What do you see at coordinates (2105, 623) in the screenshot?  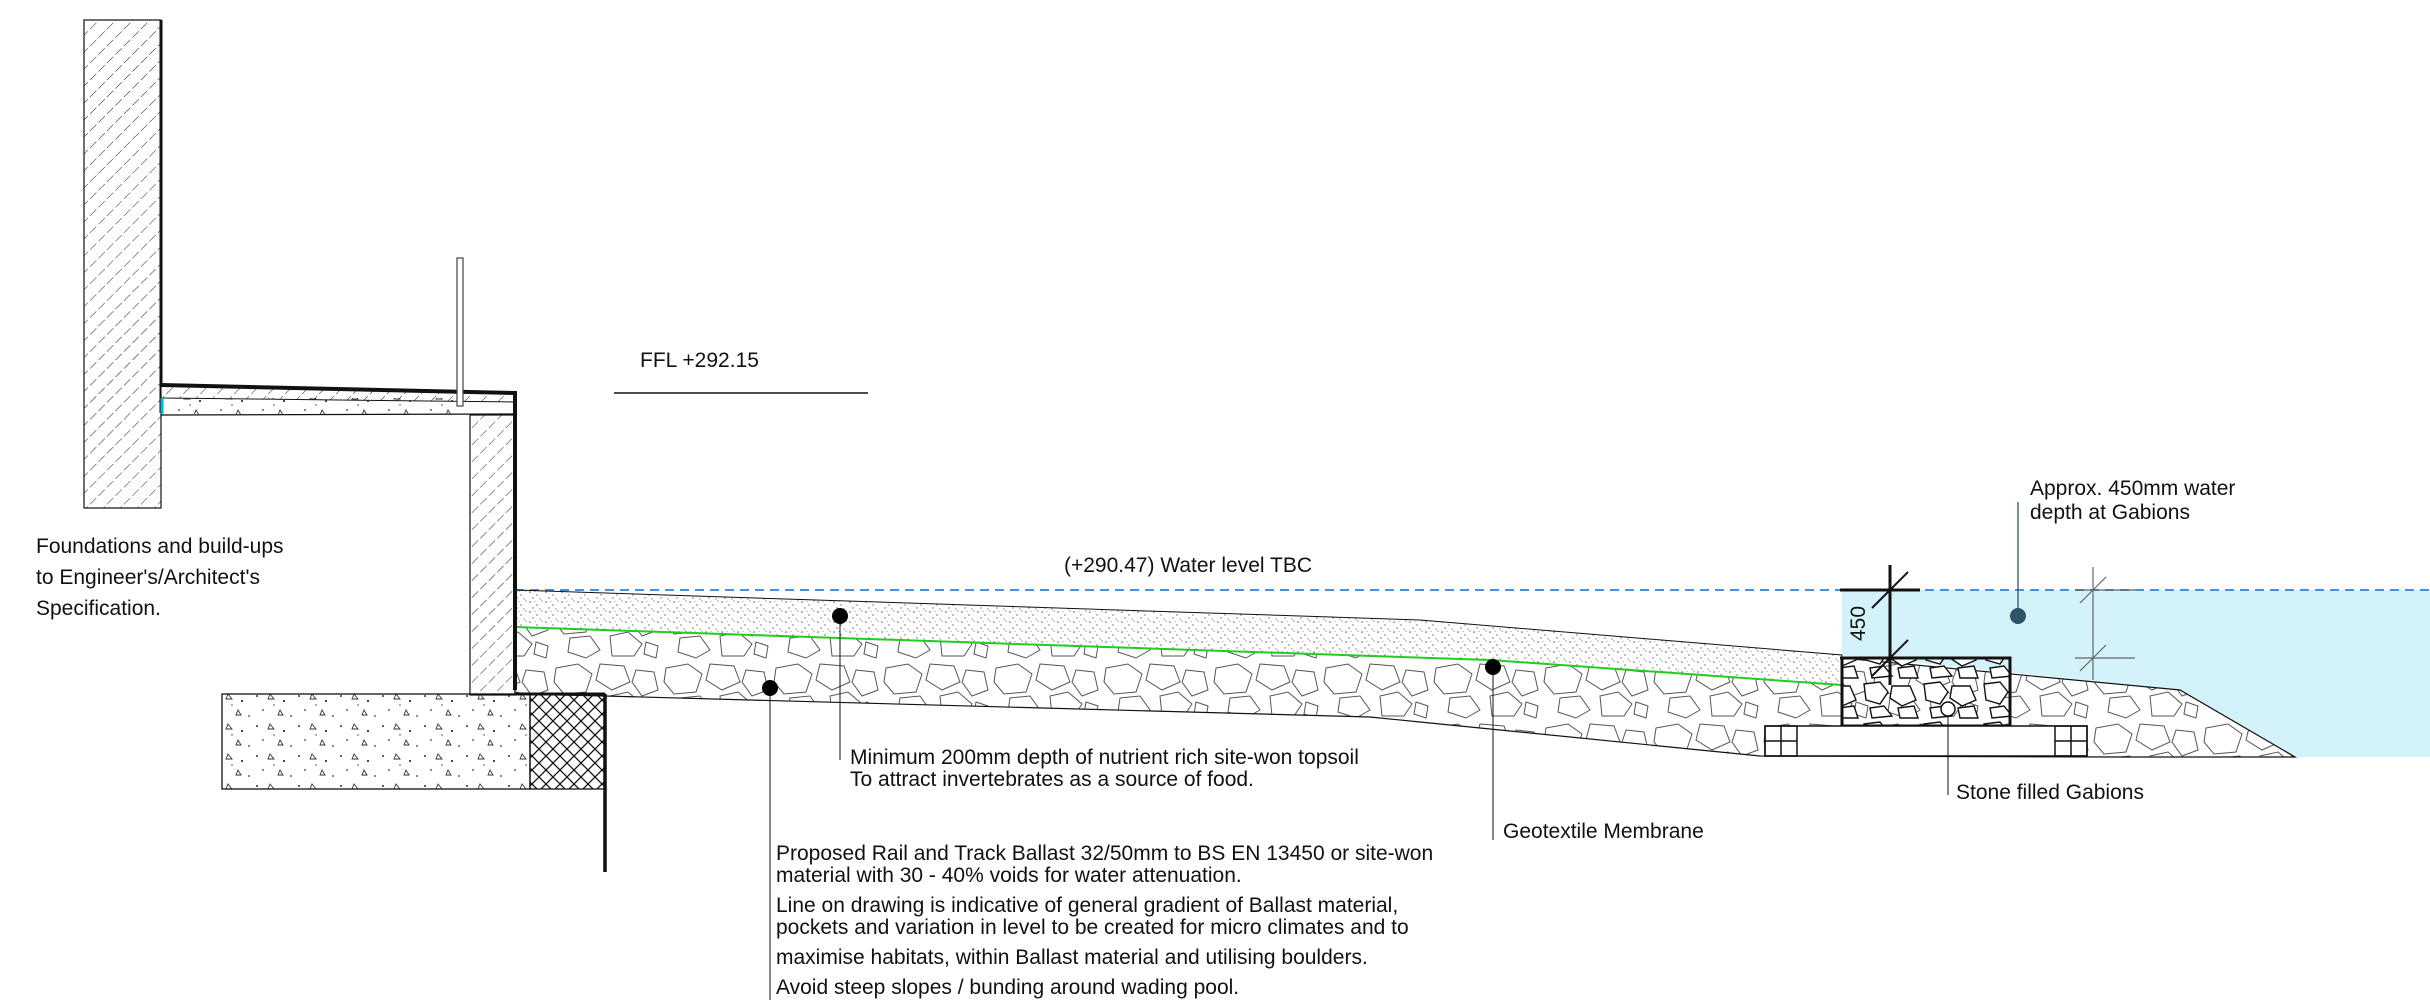 I see `water-depth-marker` at bounding box center [2105, 623].